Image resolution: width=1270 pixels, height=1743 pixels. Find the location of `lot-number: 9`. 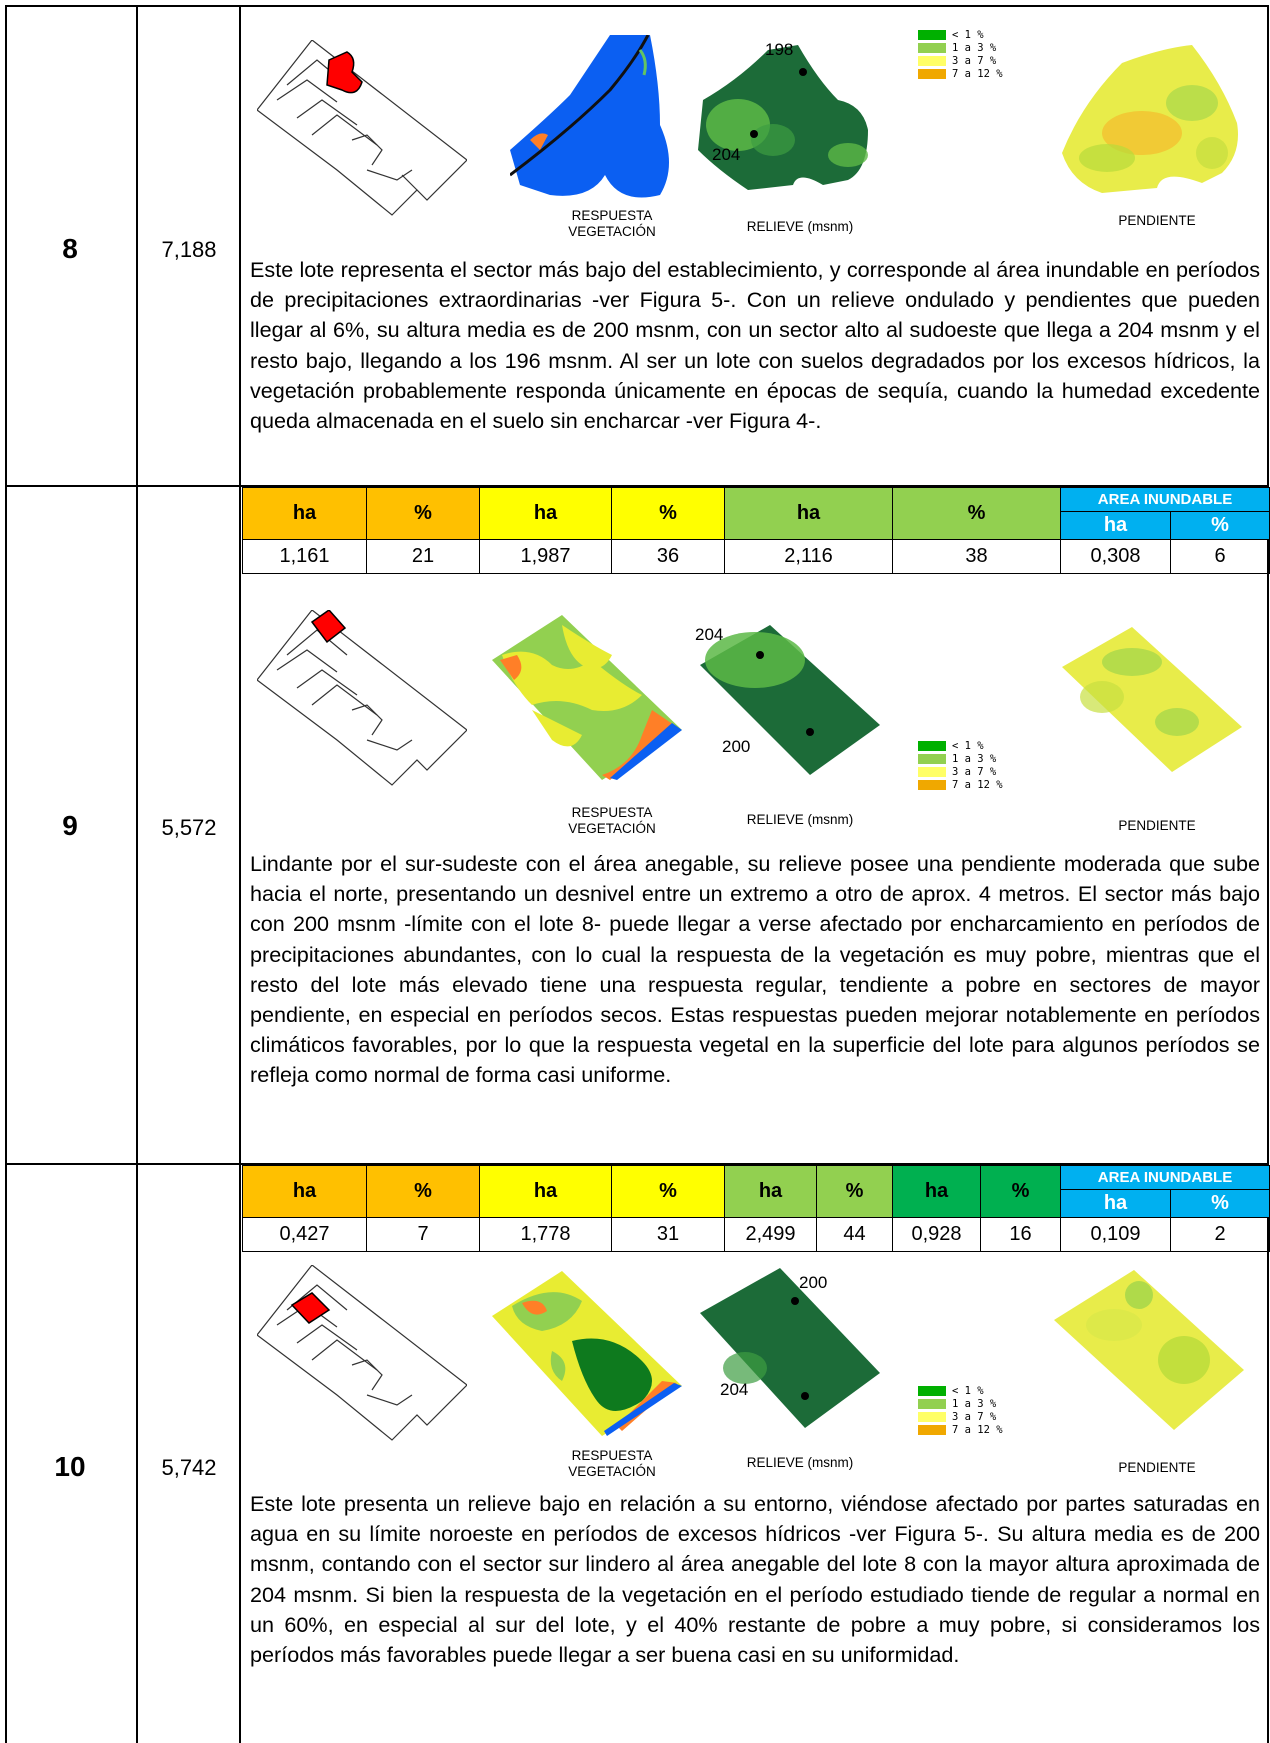

lot-number: 9 is located at coordinates (70, 825).